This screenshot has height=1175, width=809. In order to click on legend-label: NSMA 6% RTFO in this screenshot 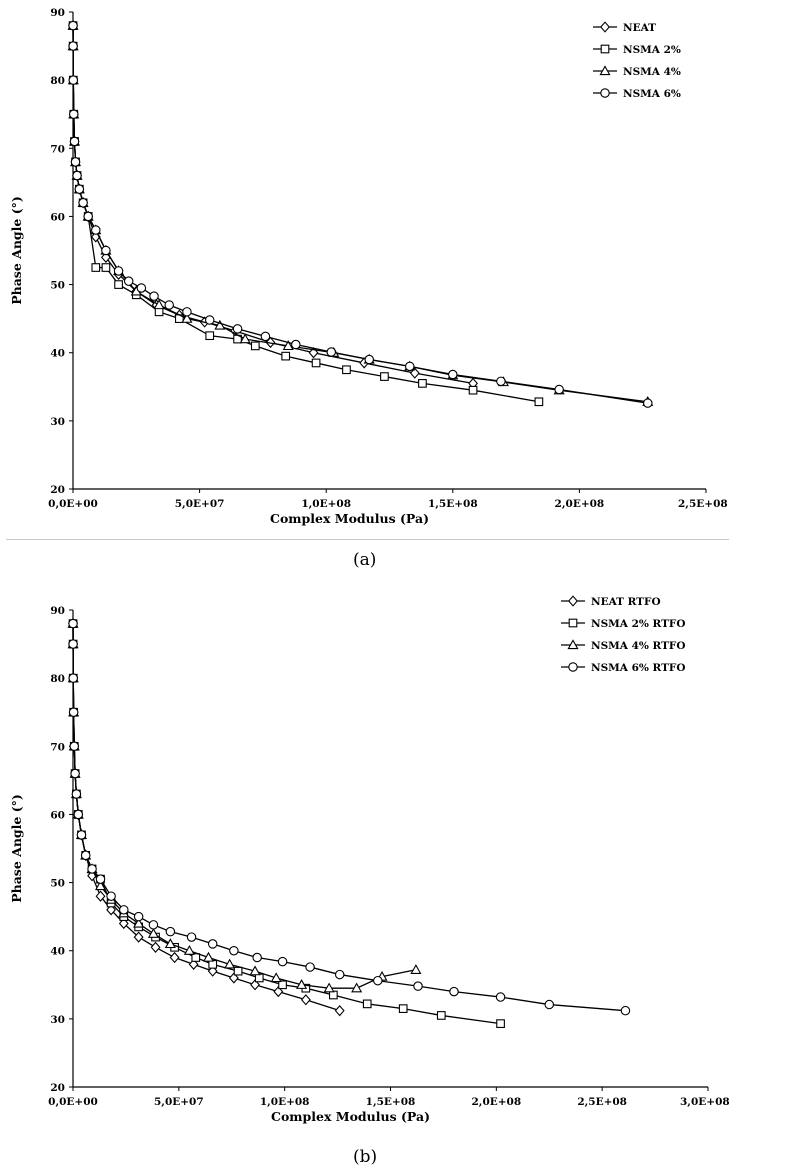, I will do `click(638, 668)`.